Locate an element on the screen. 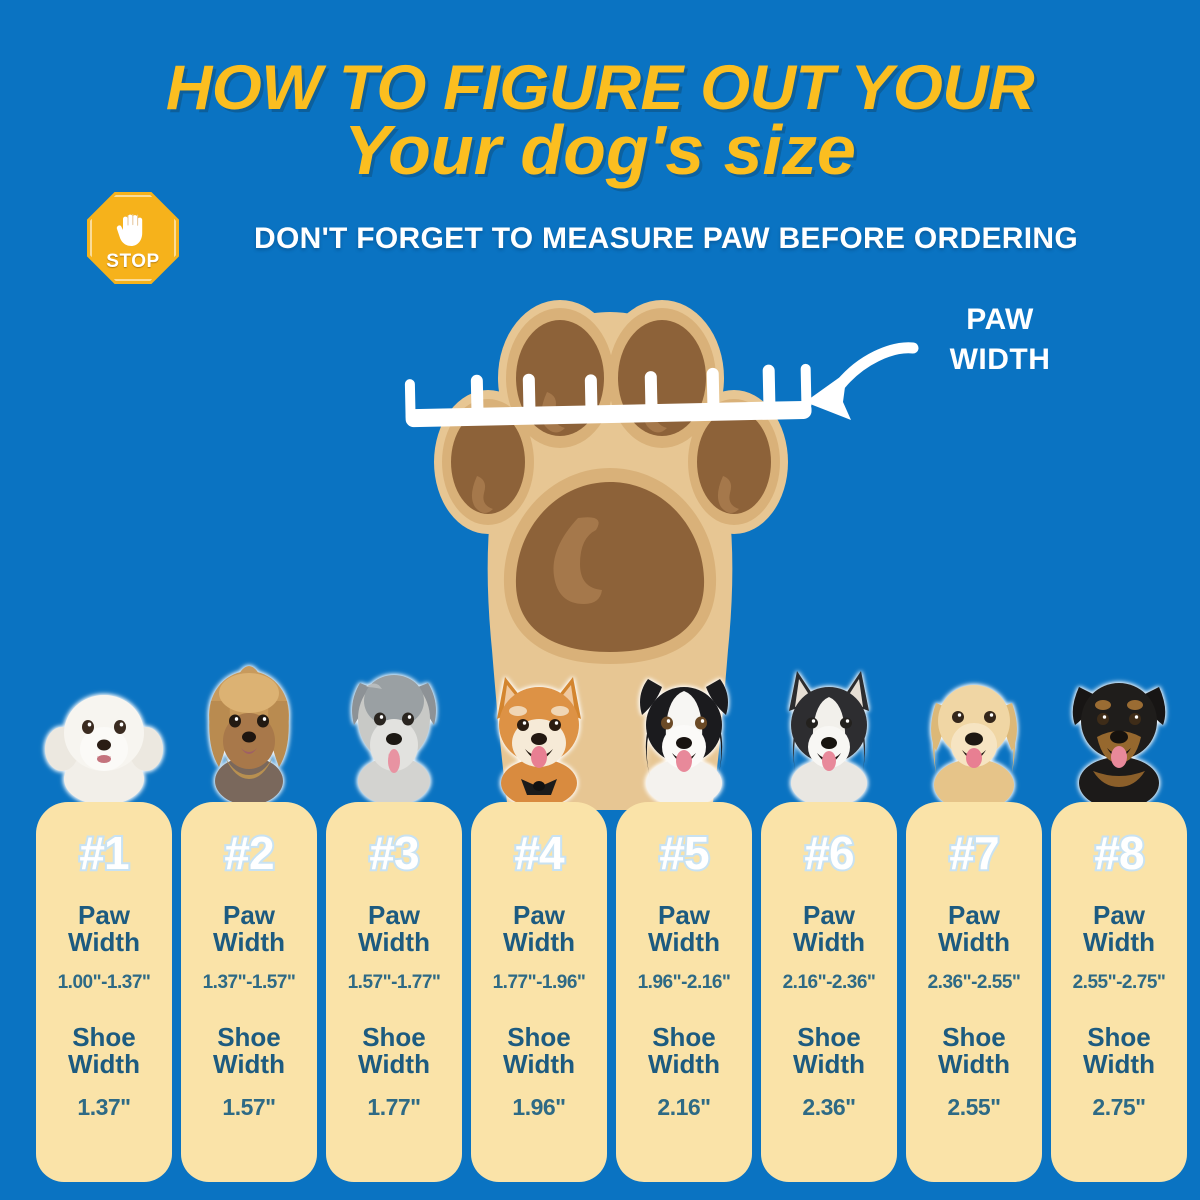  paw-width-value: 1.77"-1.96" is located at coordinates (539, 983).